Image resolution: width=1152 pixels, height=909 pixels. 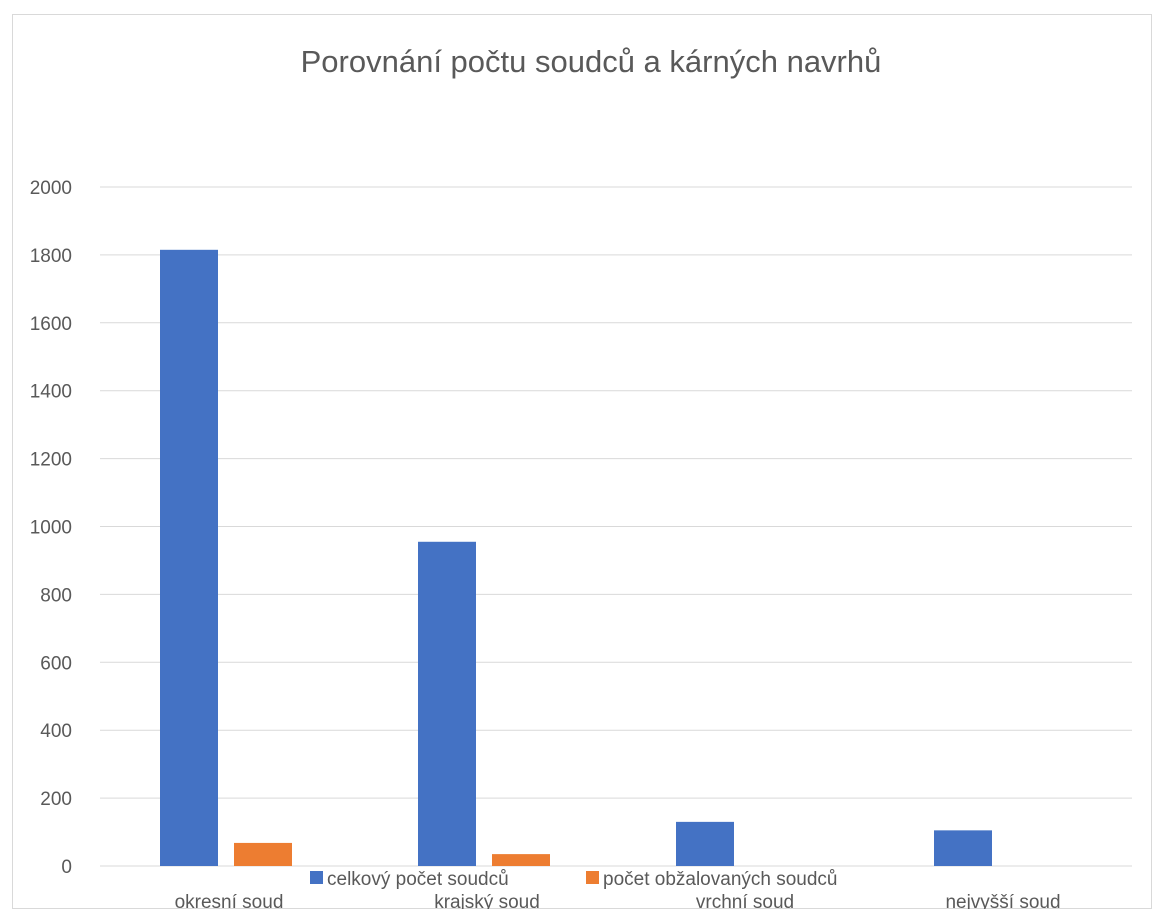 What do you see at coordinates (56, 595) in the screenshot?
I see `y-tick-label: 800` at bounding box center [56, 595].